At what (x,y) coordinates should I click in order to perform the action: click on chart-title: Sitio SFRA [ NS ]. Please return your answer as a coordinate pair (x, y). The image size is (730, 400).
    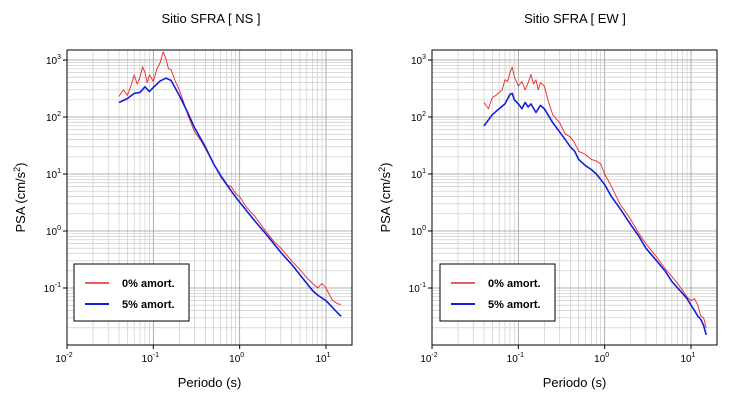
    Looking at the image, I should click on (211, 18).